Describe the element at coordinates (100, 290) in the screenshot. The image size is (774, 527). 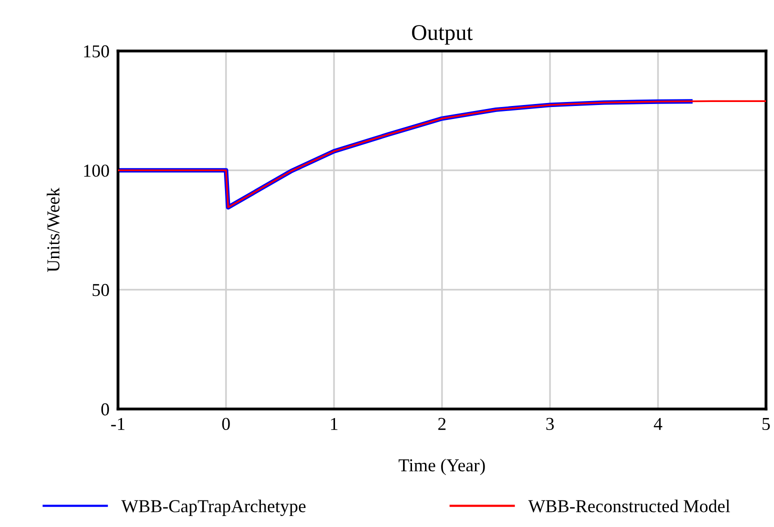
I see `y-tick-label: 50` at that location.